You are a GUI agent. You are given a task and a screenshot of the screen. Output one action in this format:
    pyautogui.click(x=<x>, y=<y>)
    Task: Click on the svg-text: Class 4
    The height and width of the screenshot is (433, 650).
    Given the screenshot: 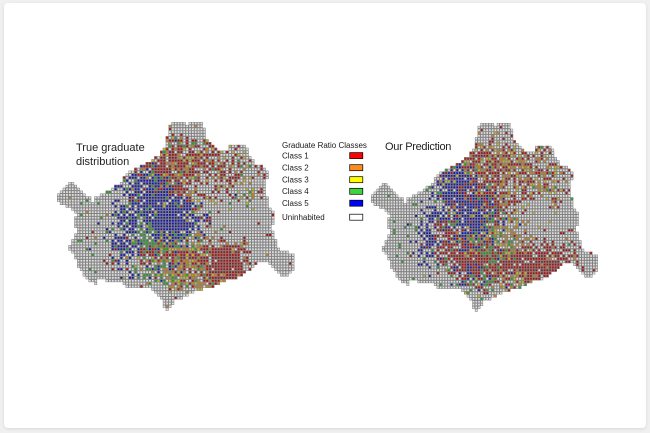 What is the action you would take?
    pyautogui.click(x=295, y=191)
    